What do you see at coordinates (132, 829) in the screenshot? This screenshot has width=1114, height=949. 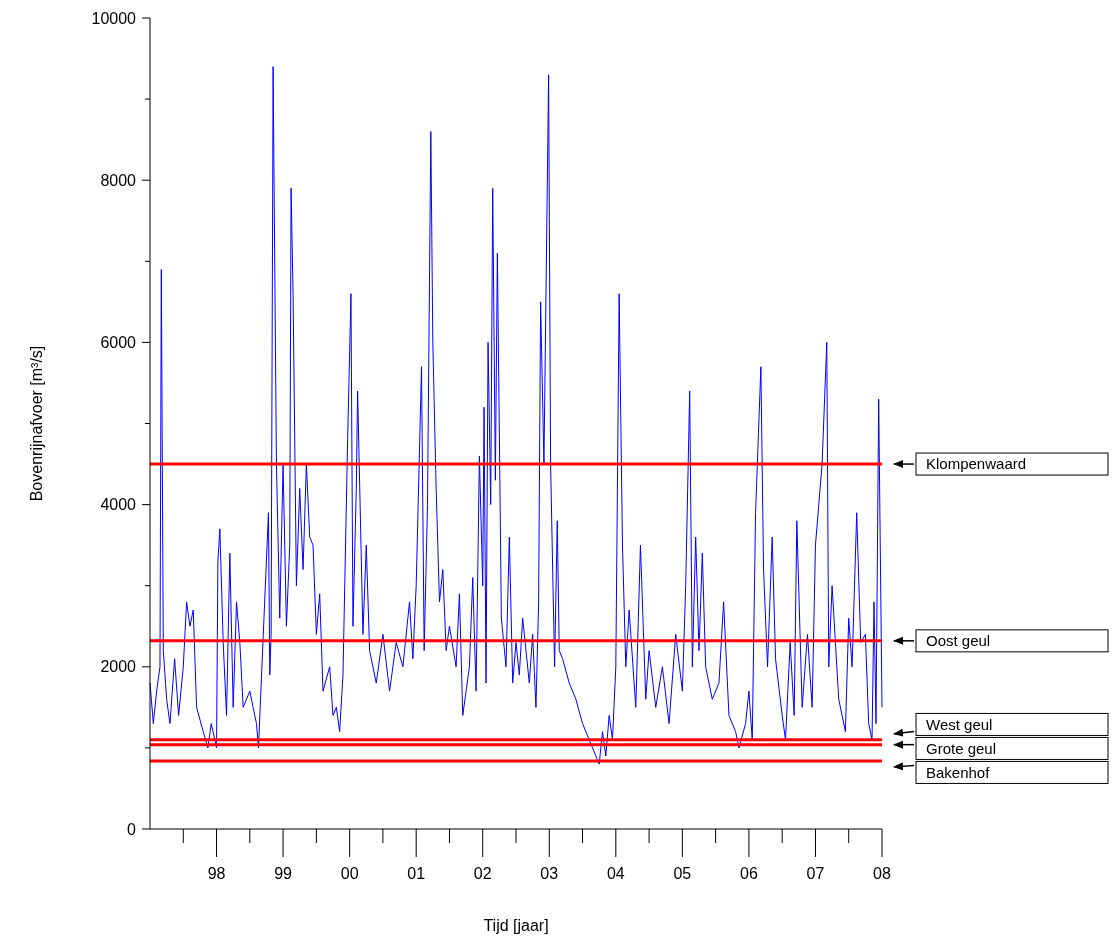 I see `y-tick-label: 0` at bounding box center [132, 829].